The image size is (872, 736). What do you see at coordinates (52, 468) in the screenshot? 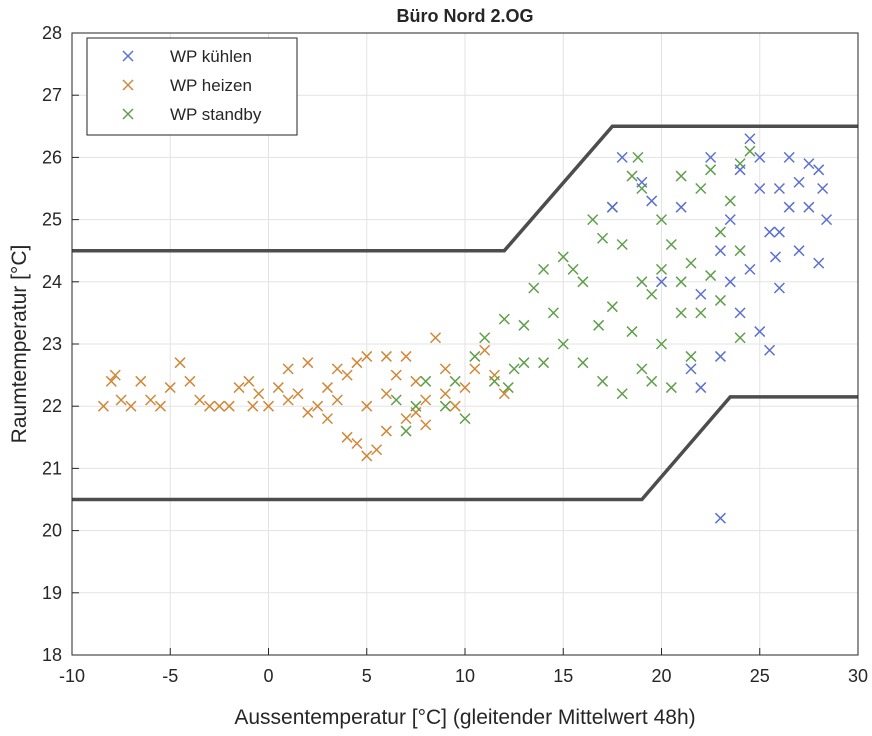
I see `y-tick-label: 21` at bounding box center [52, 468].